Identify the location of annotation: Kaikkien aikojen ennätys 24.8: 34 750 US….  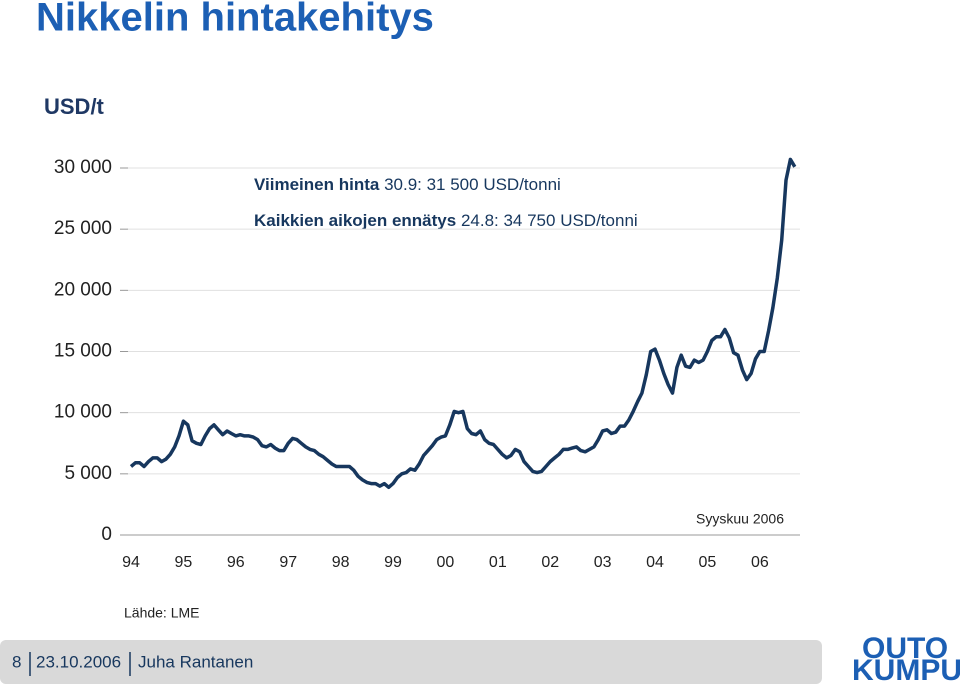
(446, 220).